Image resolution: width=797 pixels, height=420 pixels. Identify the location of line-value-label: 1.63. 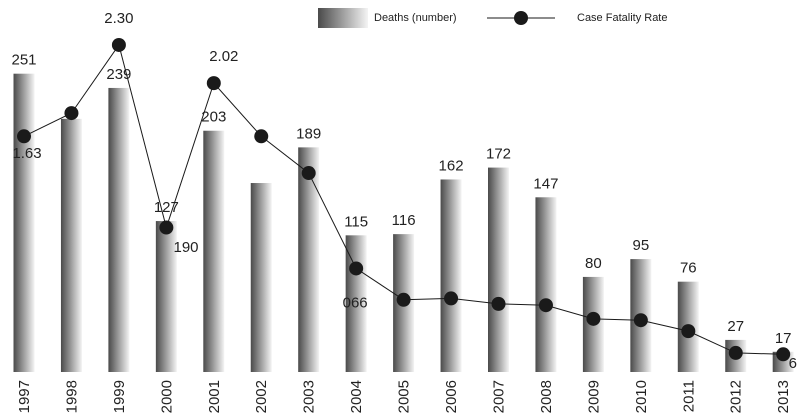
(26, 153).